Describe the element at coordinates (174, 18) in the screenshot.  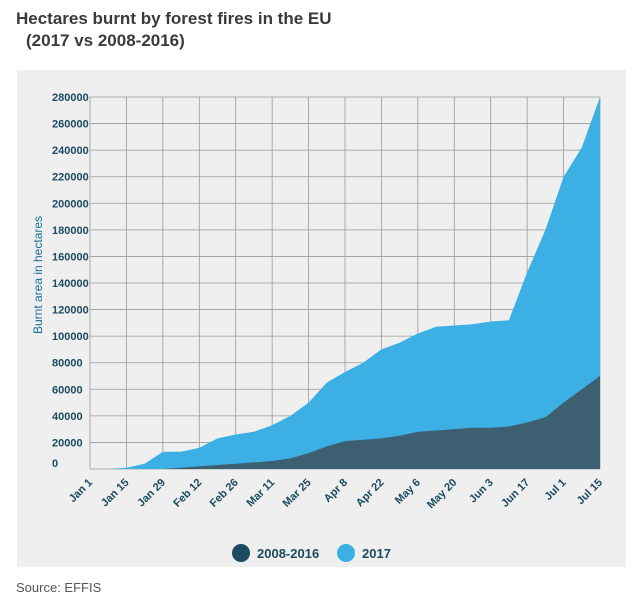
I see `title-line-1: Hectares burnt by forest fires in the EU` at that location.